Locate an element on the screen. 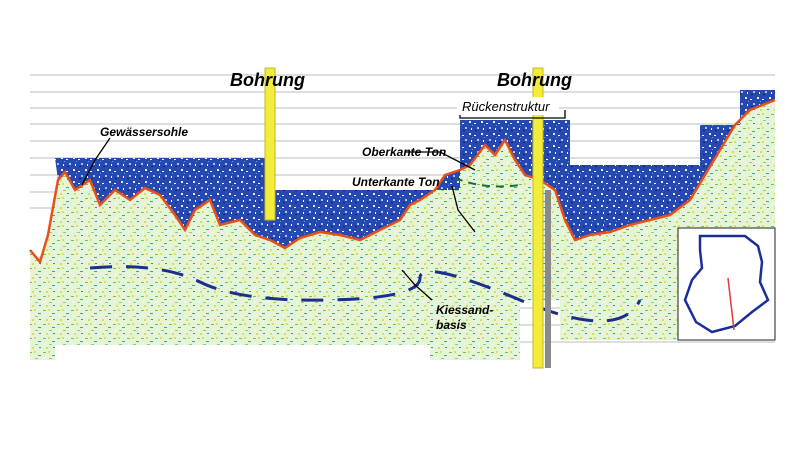 This screenshot has width=800, height=450. clay-top-line is located at coordinates (487, 182).